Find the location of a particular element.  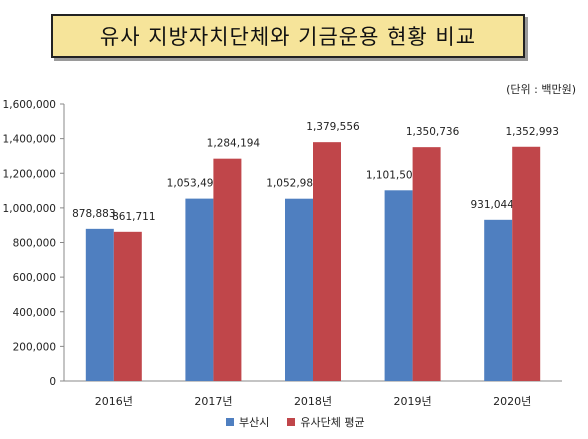

legend-label-average: 유사단체 평균 is located at coordinates (332, 422).